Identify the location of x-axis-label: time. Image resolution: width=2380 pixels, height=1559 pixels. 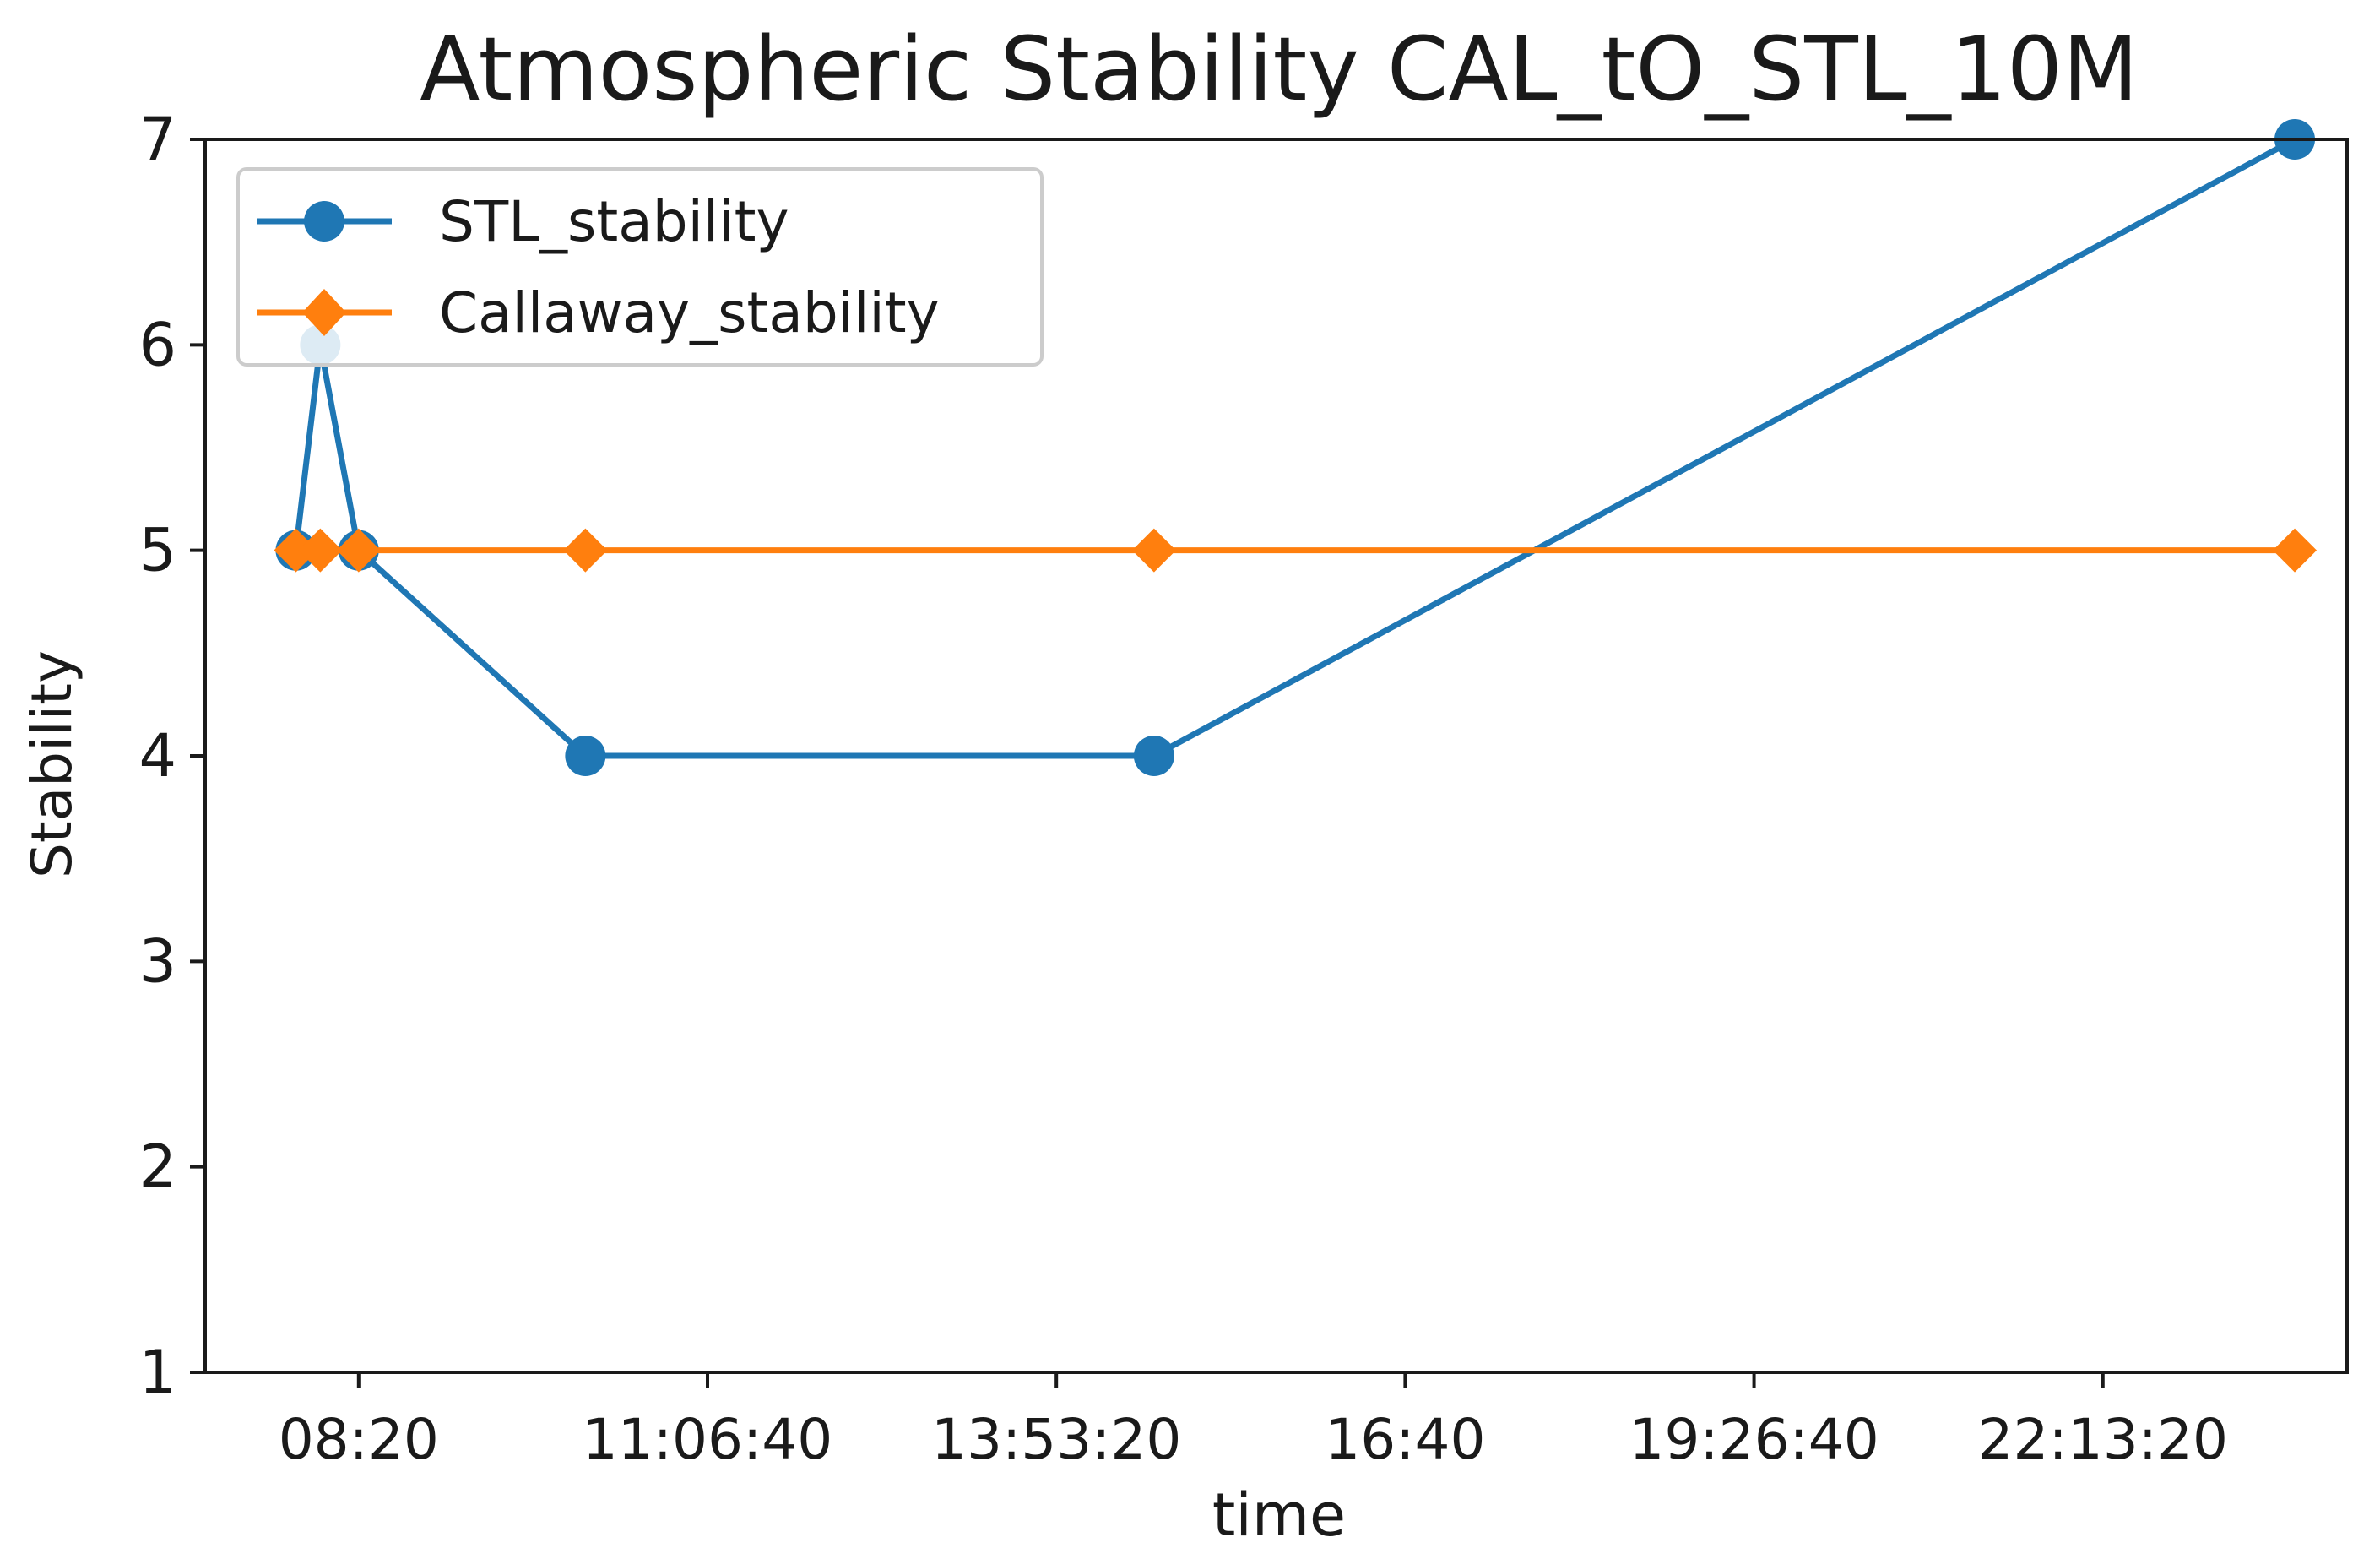
(1279, 1515).